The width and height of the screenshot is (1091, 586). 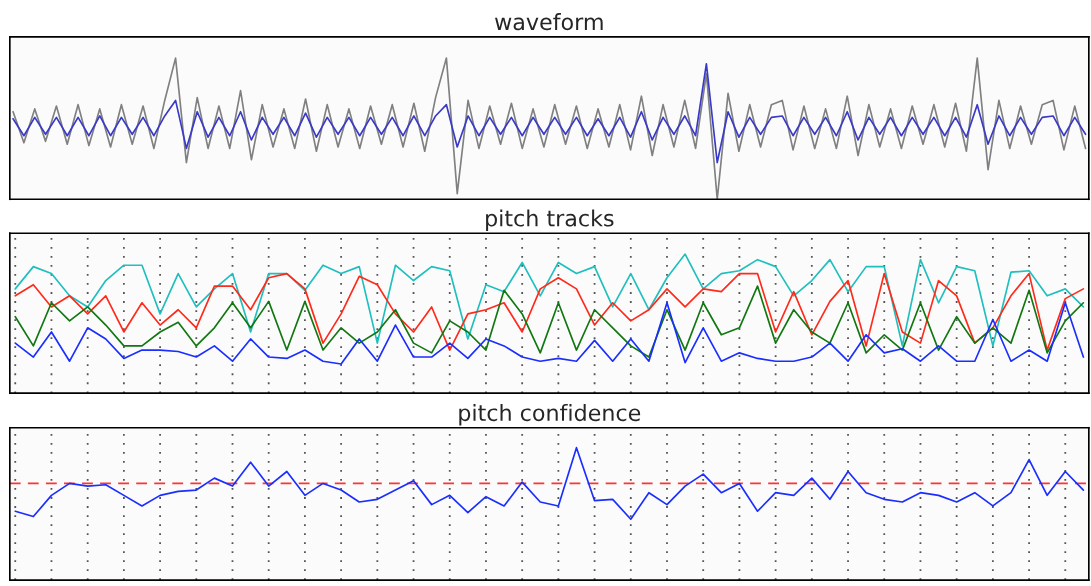 What do you see at coordinates (550, 220) in the screenshot?
I see `chart-title: pitch tracks` at bounding box center [550, 220].